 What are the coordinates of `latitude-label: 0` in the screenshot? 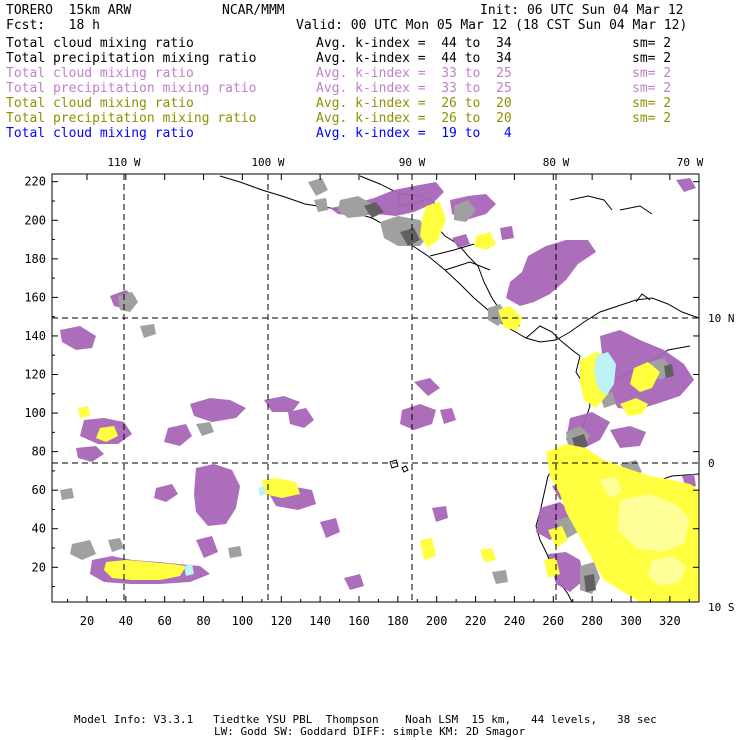 It's located at (711, 463).